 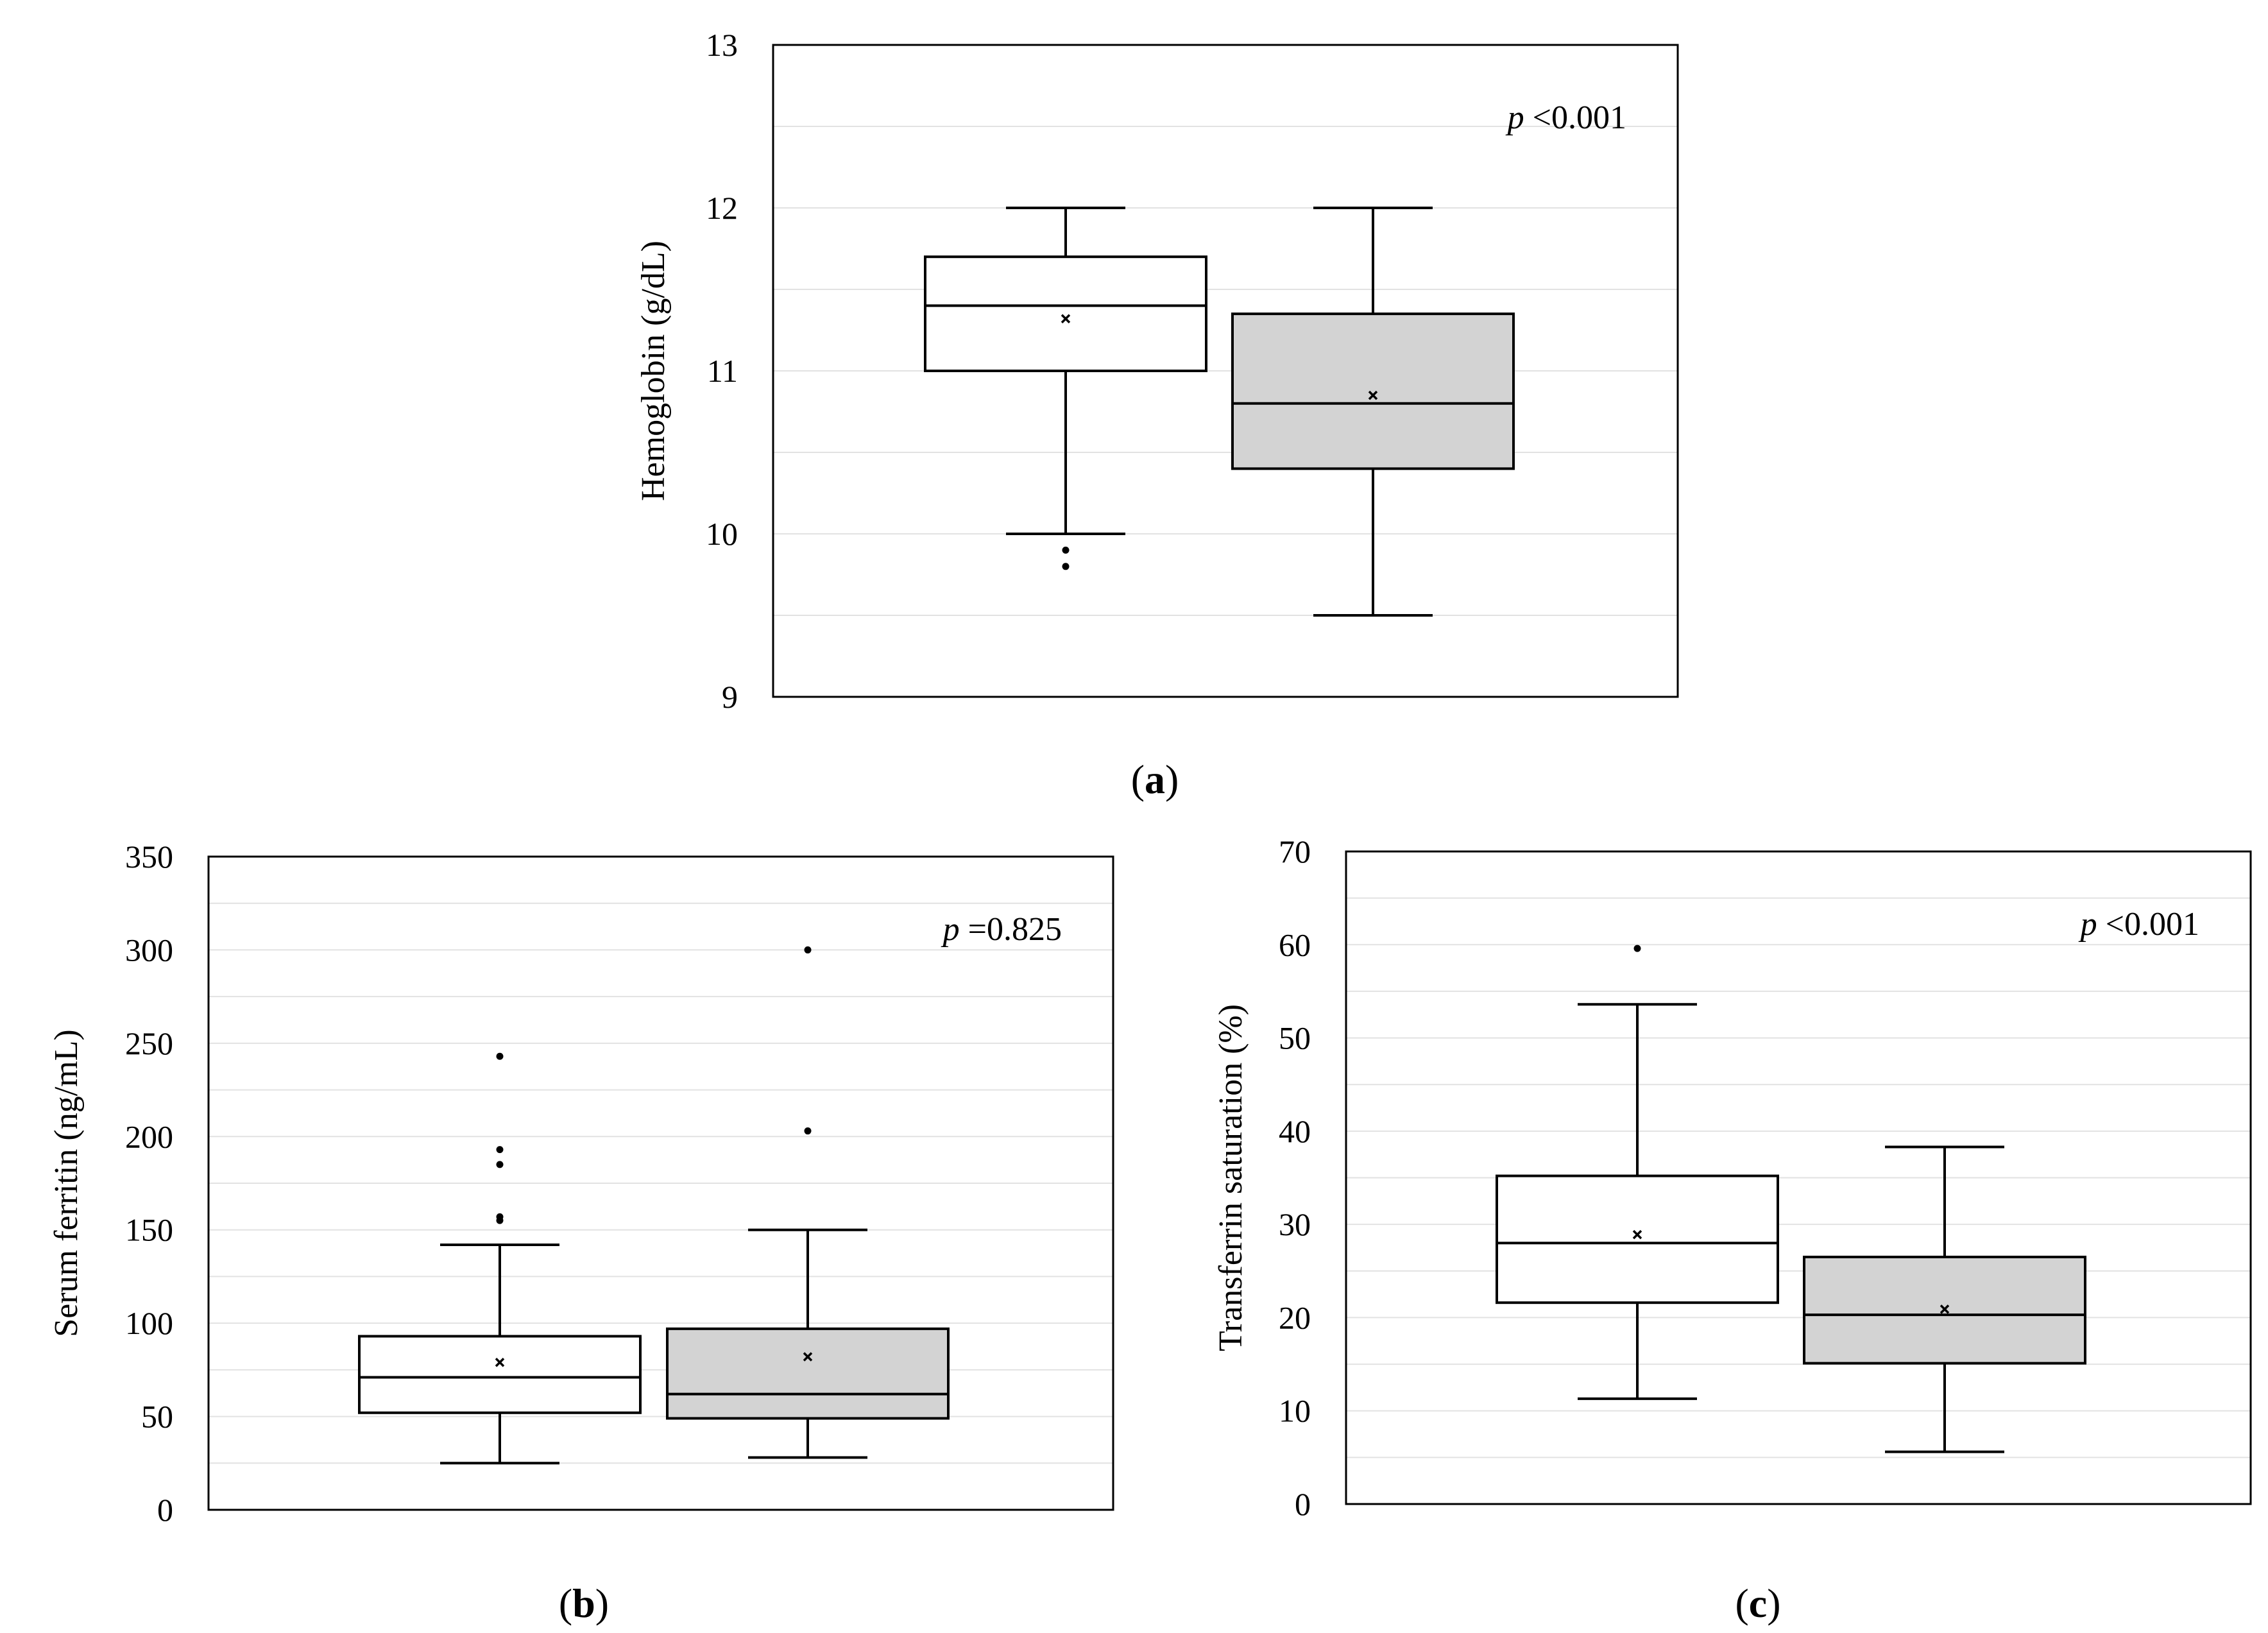 I want to click on y-tick-label: 30, so click(x=1295, y=1224).